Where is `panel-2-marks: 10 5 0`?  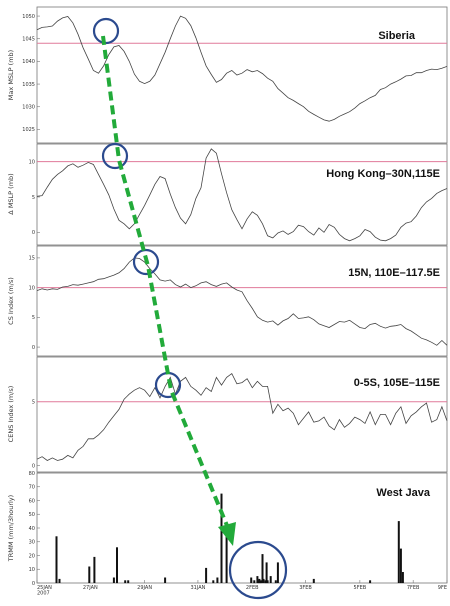
panel-2-marks: 10 5 0 is located at coordinates (238, 195).